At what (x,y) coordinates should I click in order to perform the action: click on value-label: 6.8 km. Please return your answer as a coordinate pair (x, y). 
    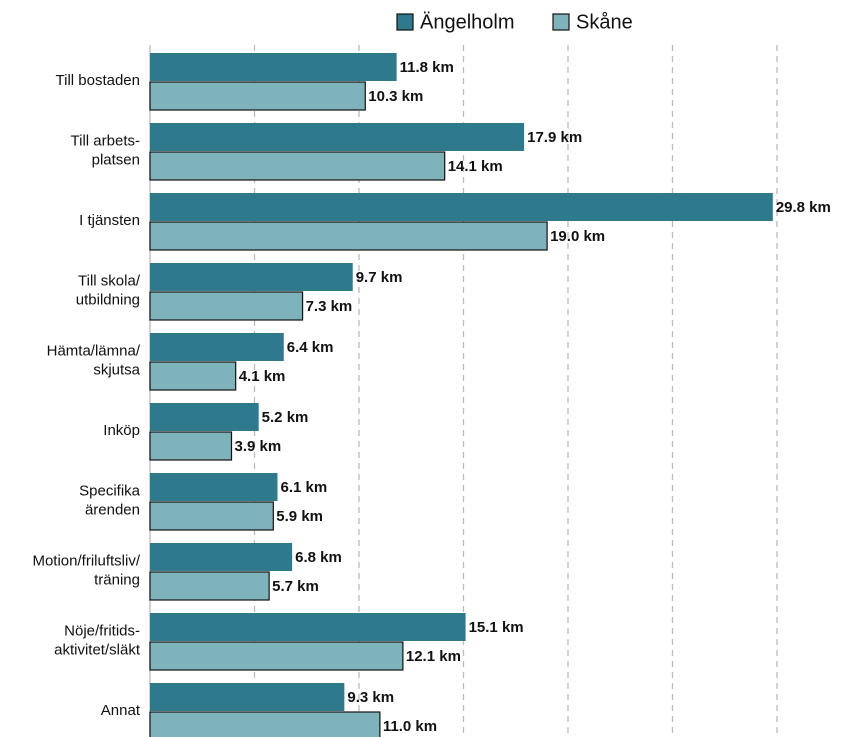
    Looking at the image, I should click on (318, 557).